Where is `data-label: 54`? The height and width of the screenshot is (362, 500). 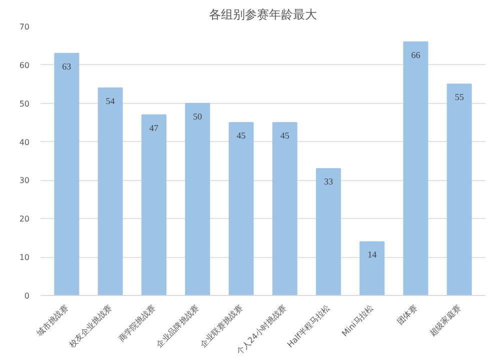 data-label: 54 is located at coordinates (111, 101).